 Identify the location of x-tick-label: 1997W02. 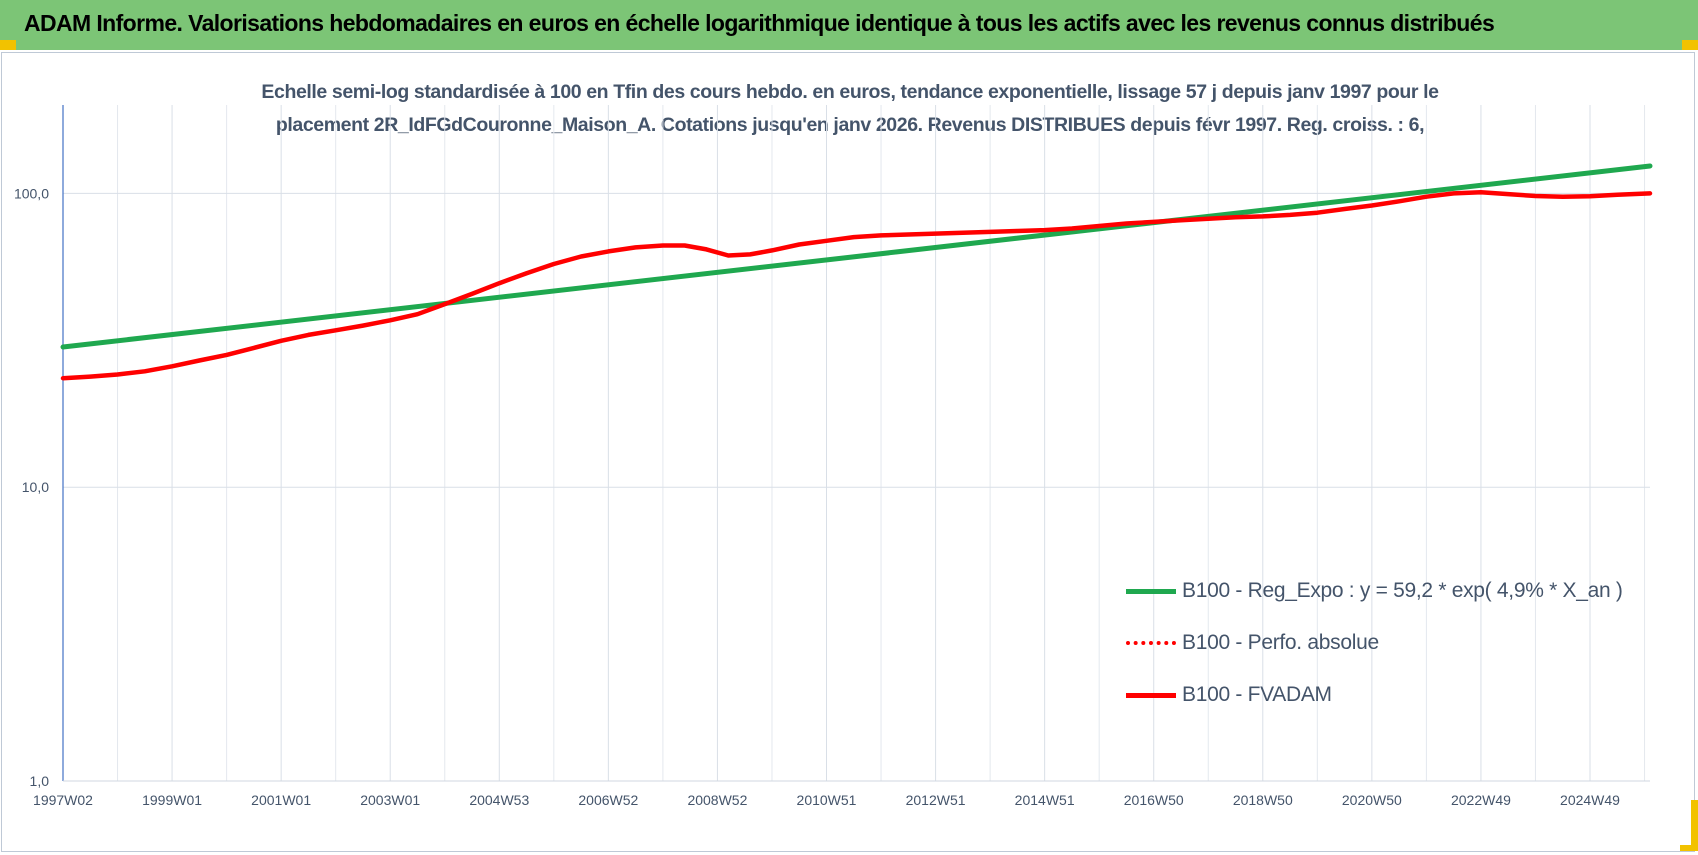
(63, 800).